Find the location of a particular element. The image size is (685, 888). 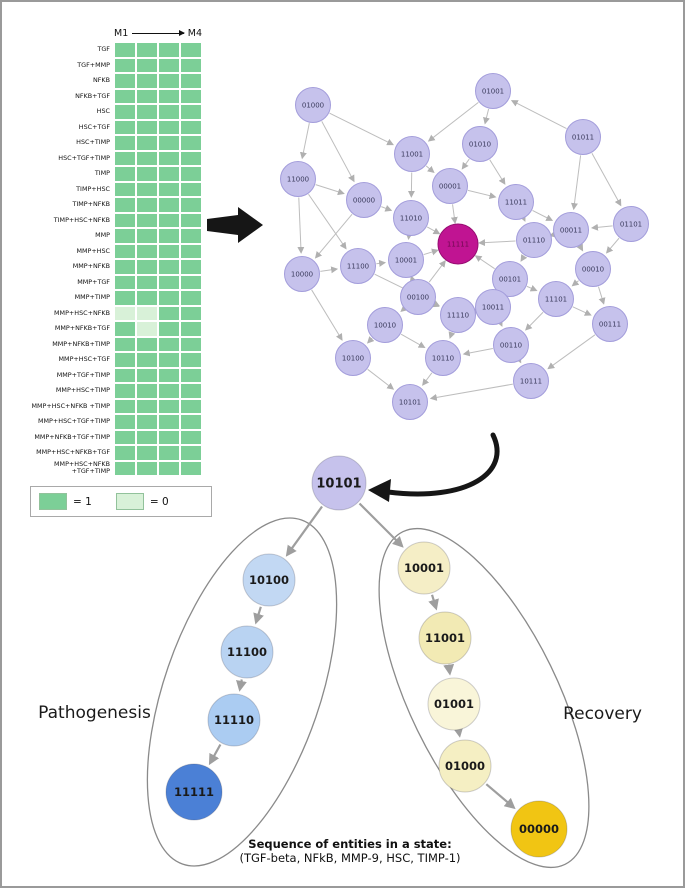

heatmap-row-label: MMP+HSC+TGF+TIMP is located at coordinates (74, 421).